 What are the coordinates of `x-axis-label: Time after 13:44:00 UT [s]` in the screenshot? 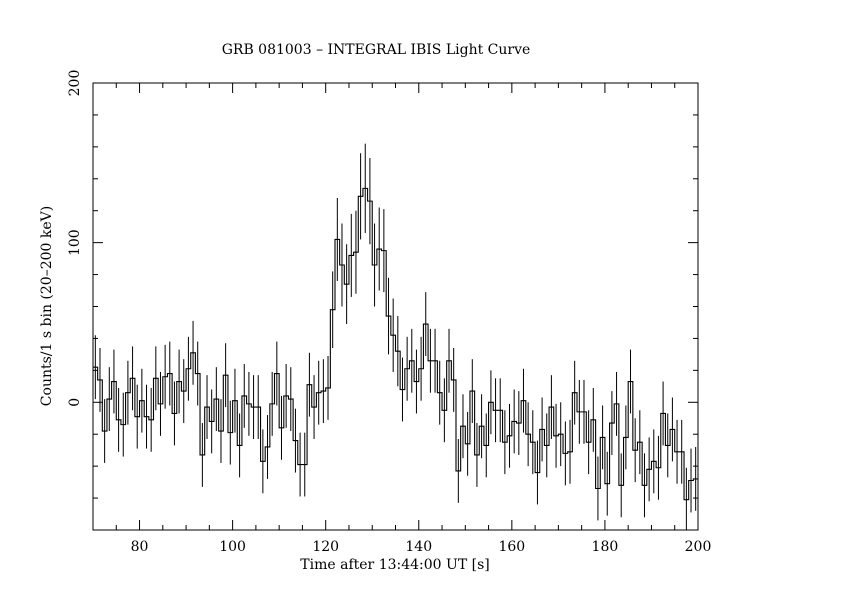 It's located at (394, 565).